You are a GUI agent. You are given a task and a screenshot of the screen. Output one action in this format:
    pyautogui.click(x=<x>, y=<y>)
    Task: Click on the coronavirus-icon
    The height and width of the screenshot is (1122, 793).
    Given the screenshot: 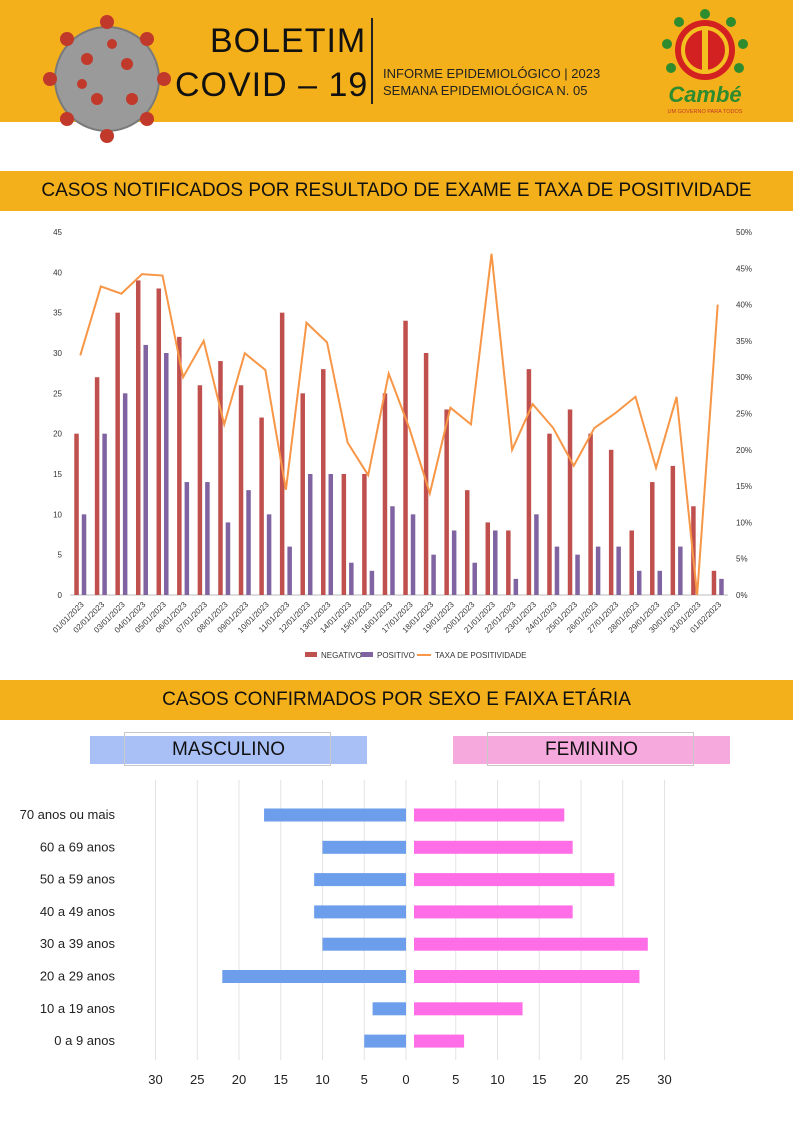 What is the action you would take?
    pyautogui.click(x=107, y=79)
    